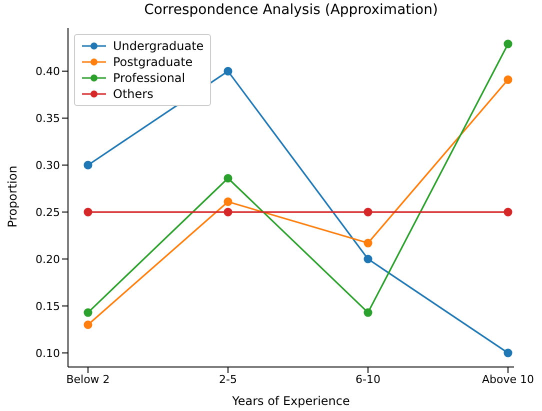 The height and width of the screenshot is (411, 542). Describe the element at coordinates (48, 165) in the screenshot. I see `y-tick-label: 0.30` at that location.